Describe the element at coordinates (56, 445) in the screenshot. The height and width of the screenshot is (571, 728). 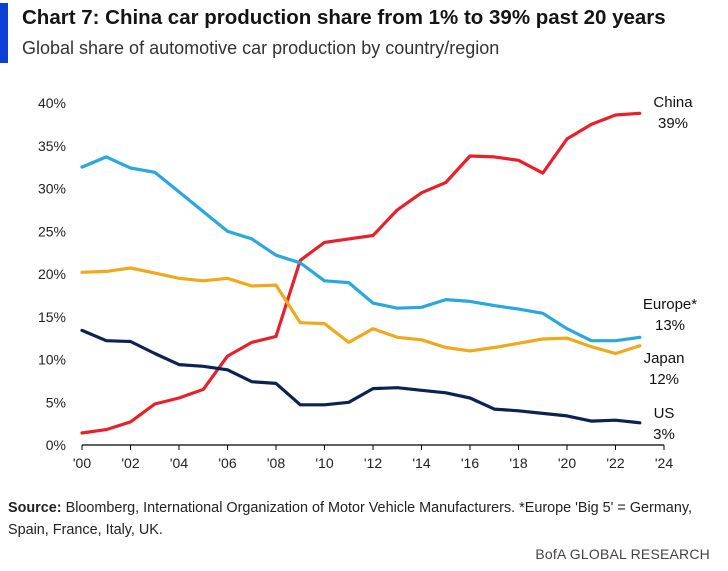
I see `y-tick-label: 0%` at that location.